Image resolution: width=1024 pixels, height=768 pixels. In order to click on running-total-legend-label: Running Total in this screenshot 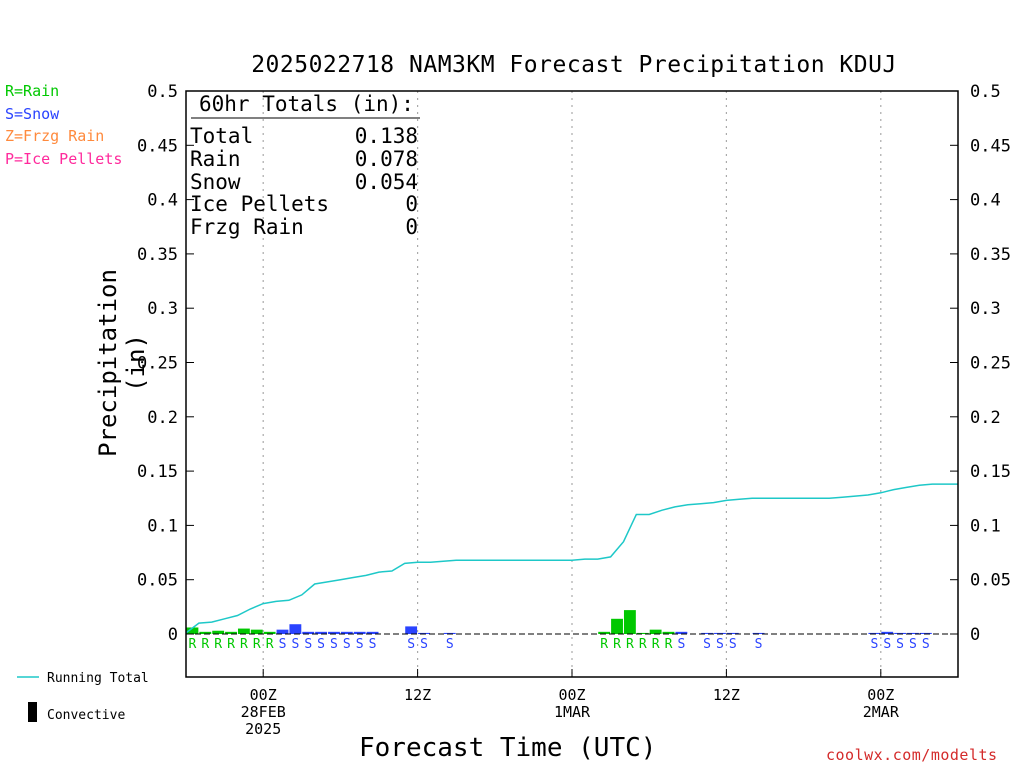, I will do `click(98, 678)`.